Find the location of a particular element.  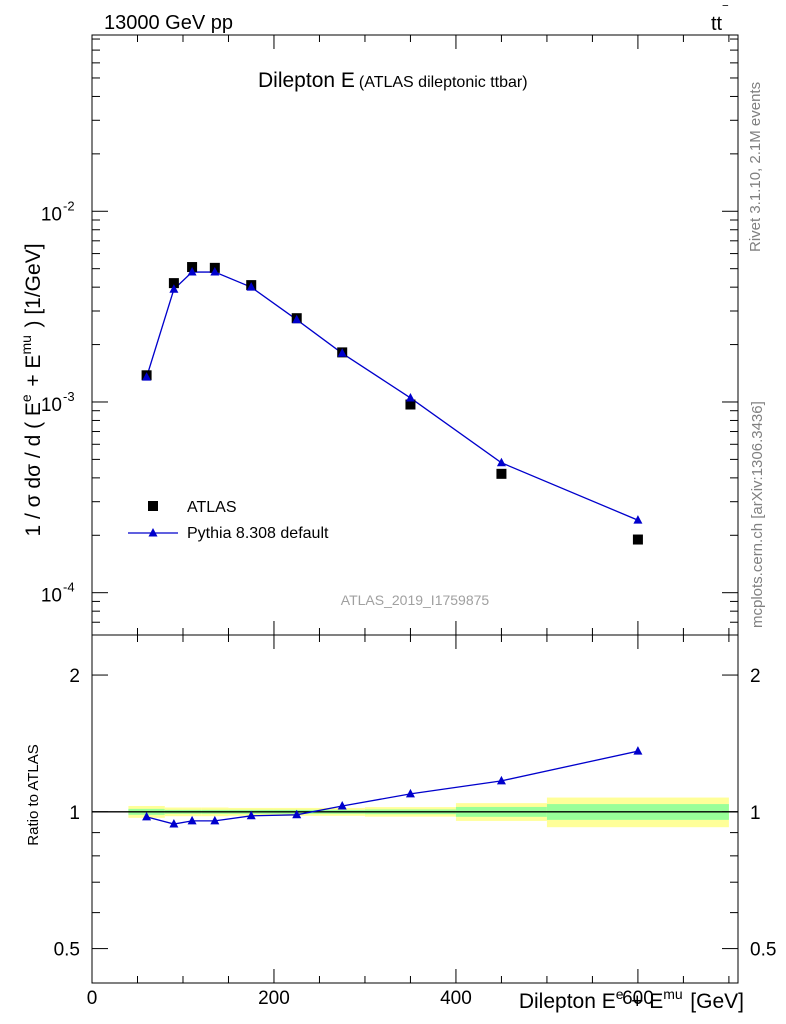

process-label: tt is located at coordinates (717, 24).